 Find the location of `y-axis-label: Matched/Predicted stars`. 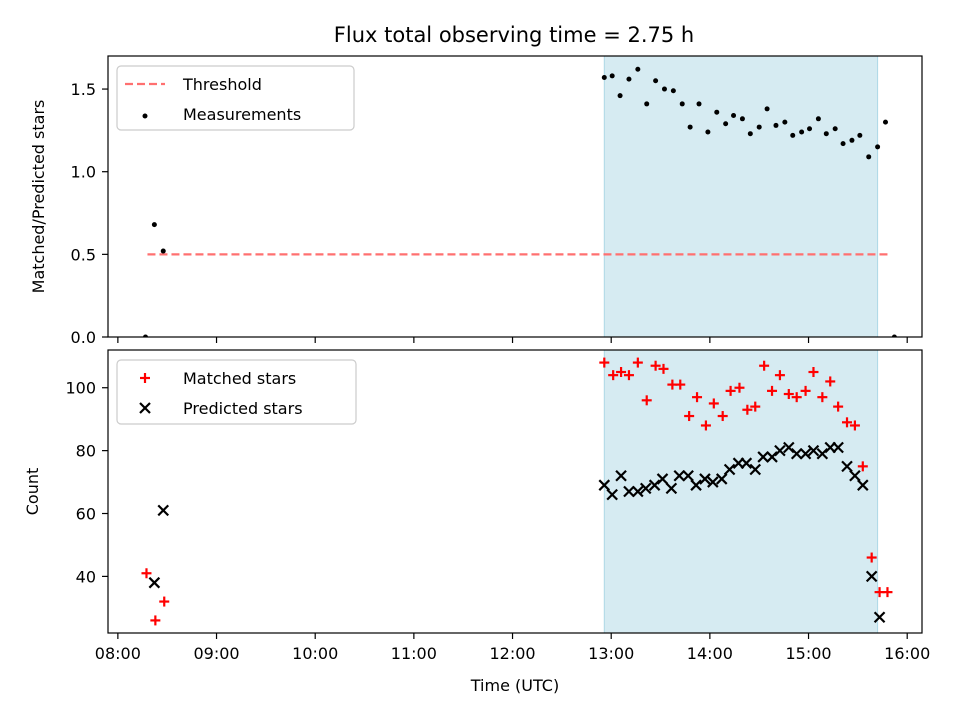

y-axis-label: Matched/Predicted stars is located at coordinates (38, 197).